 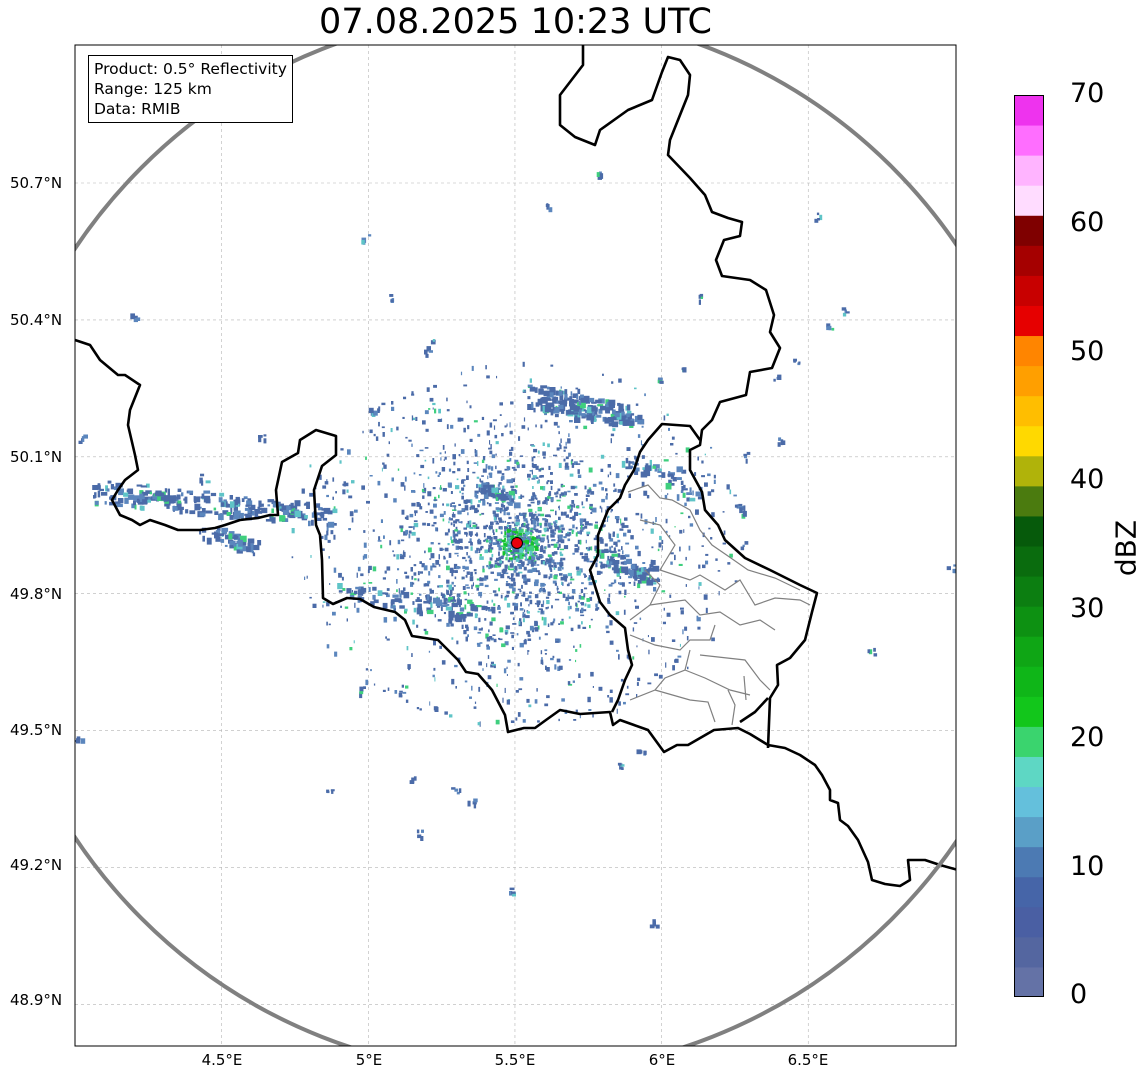 I want to click on lat-tick-label: 50.4°N, so click(x=36, y=320).